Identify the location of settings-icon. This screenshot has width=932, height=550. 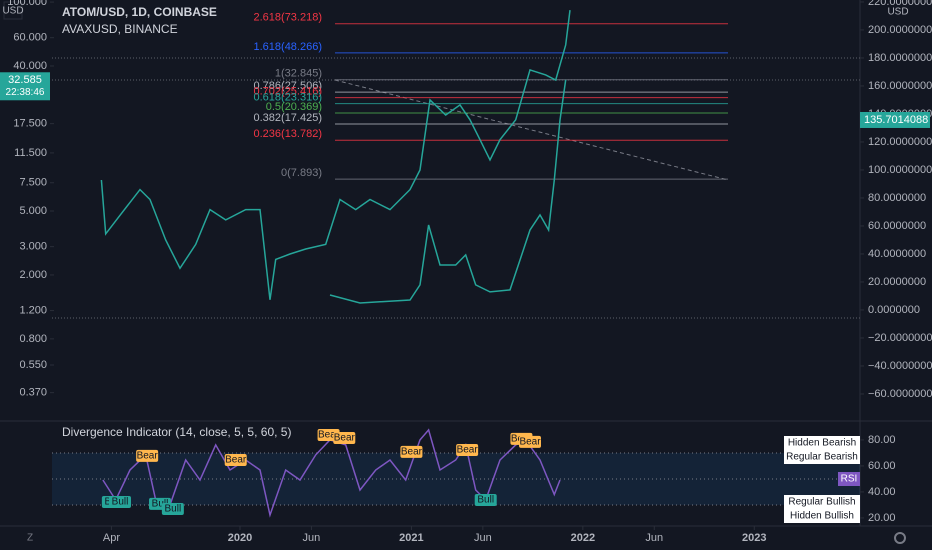
(900, 538).